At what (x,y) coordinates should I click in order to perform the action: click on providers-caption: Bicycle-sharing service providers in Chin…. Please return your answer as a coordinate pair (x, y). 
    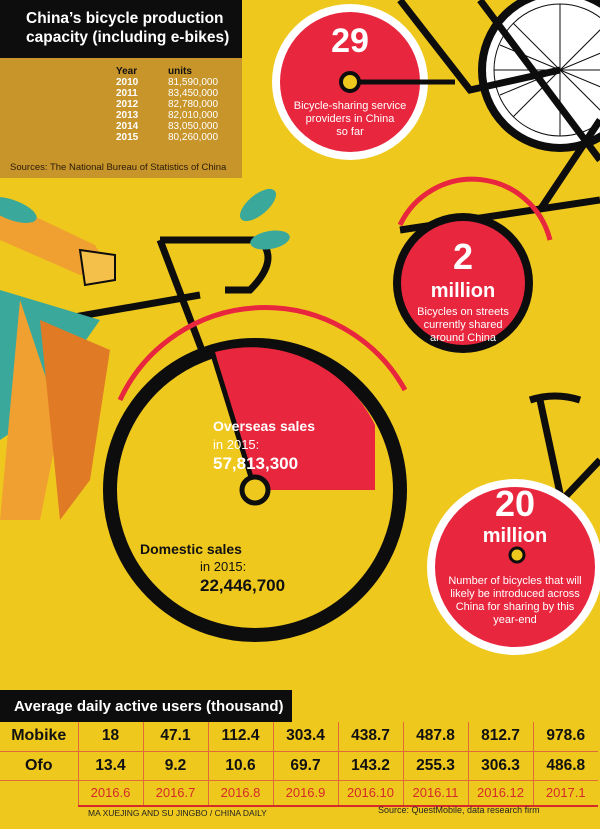
    Looking at the image, I should click on (350, 119).